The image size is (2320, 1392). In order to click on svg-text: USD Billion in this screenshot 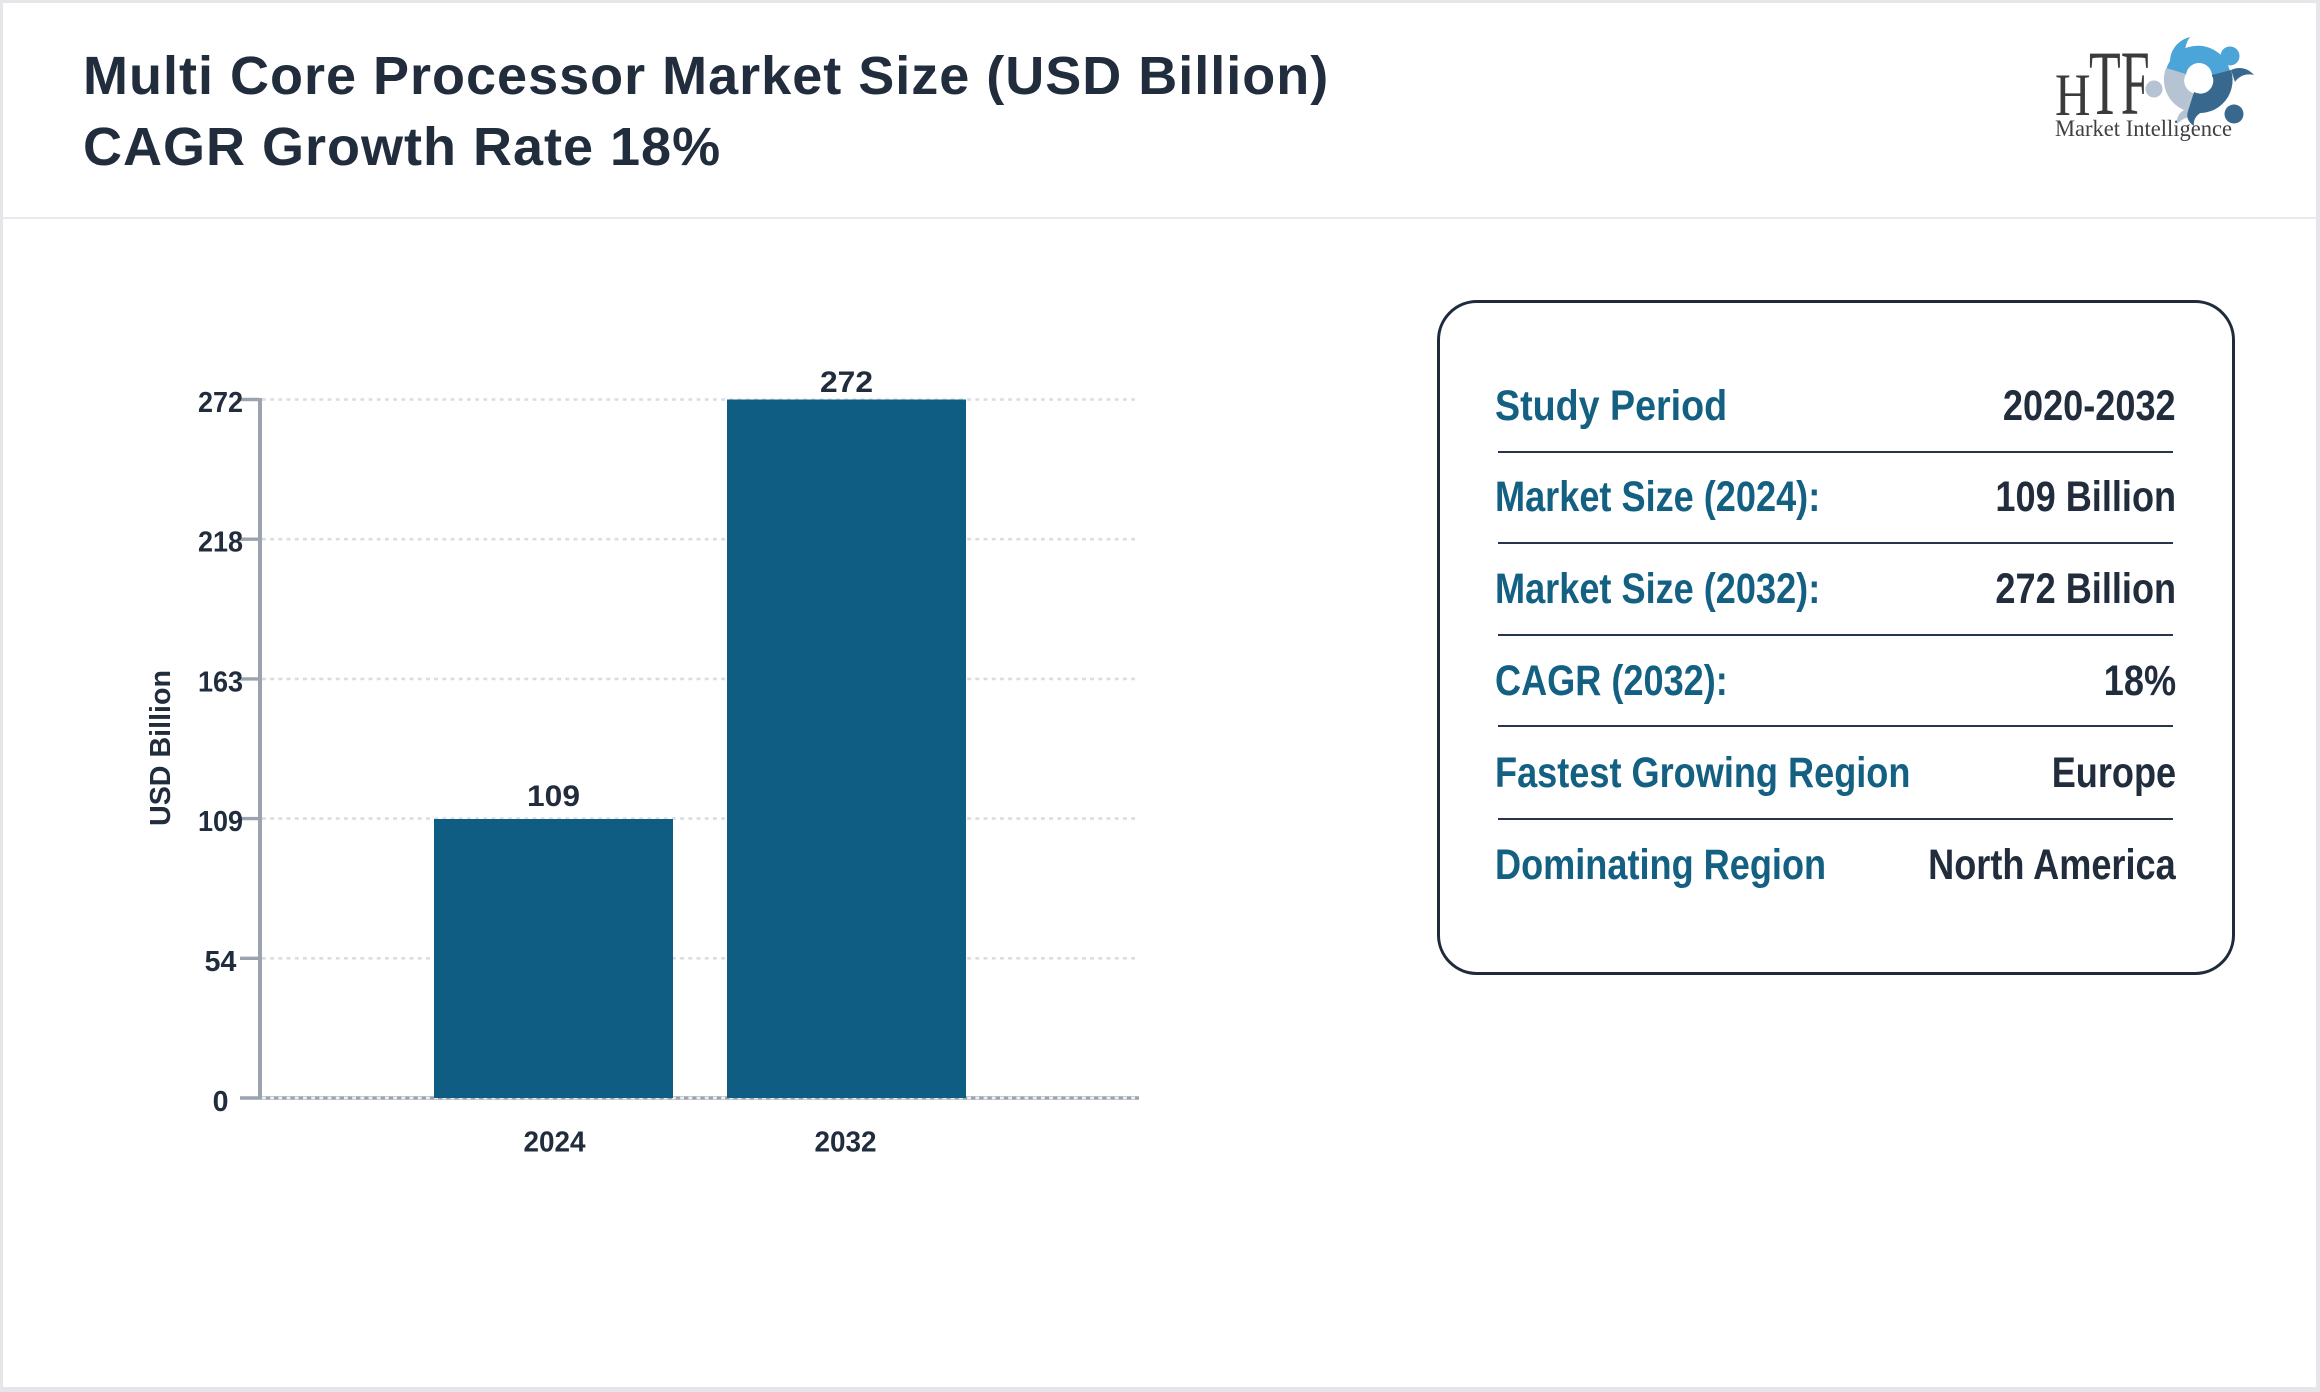, I will do `click(161, 748)`.